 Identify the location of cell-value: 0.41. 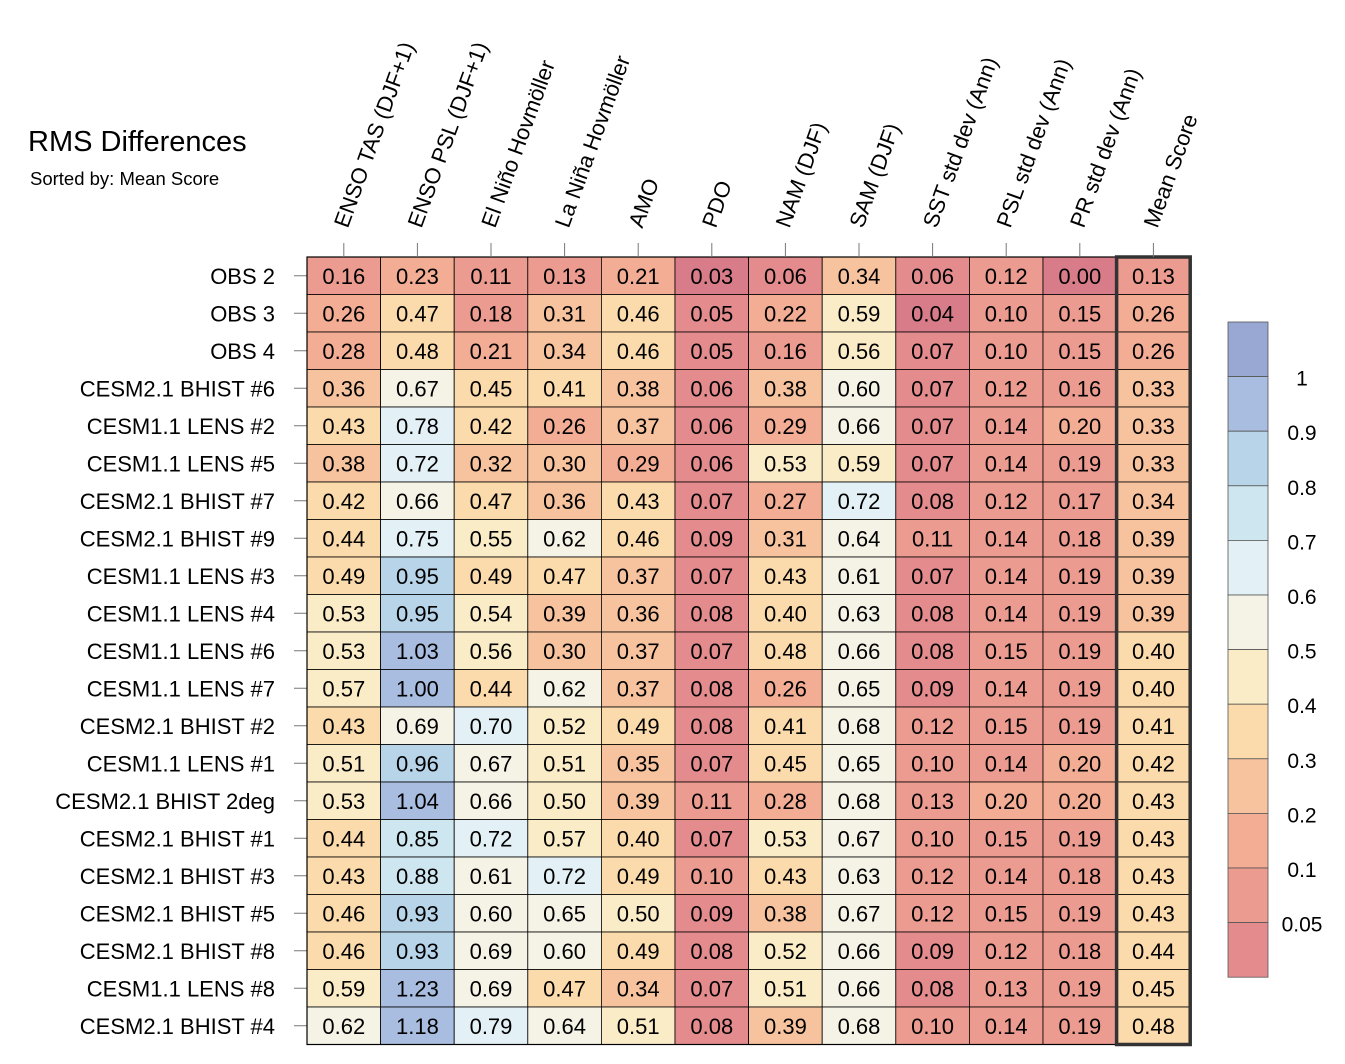
(1153, 726).